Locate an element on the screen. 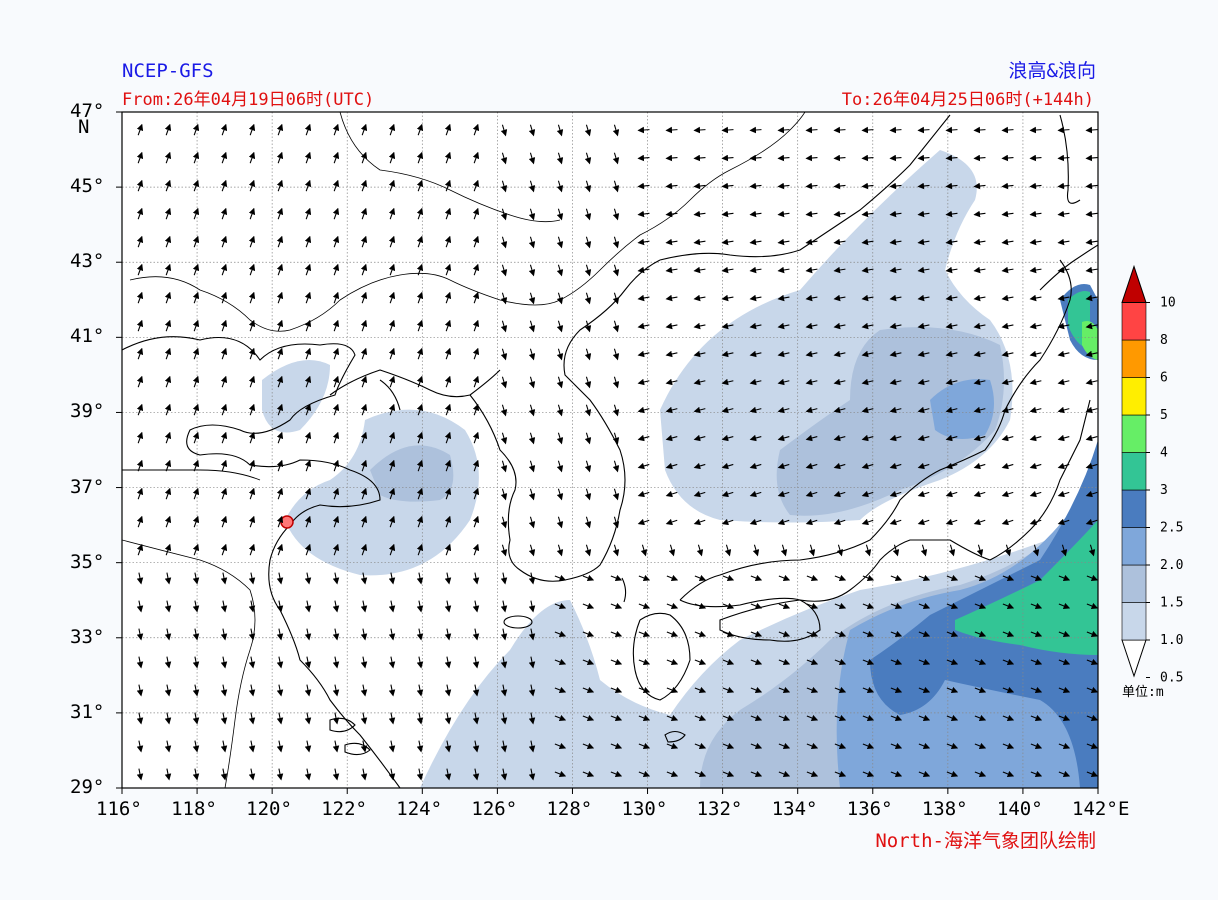  legend-swatch is located at coordinates (1134, 508).